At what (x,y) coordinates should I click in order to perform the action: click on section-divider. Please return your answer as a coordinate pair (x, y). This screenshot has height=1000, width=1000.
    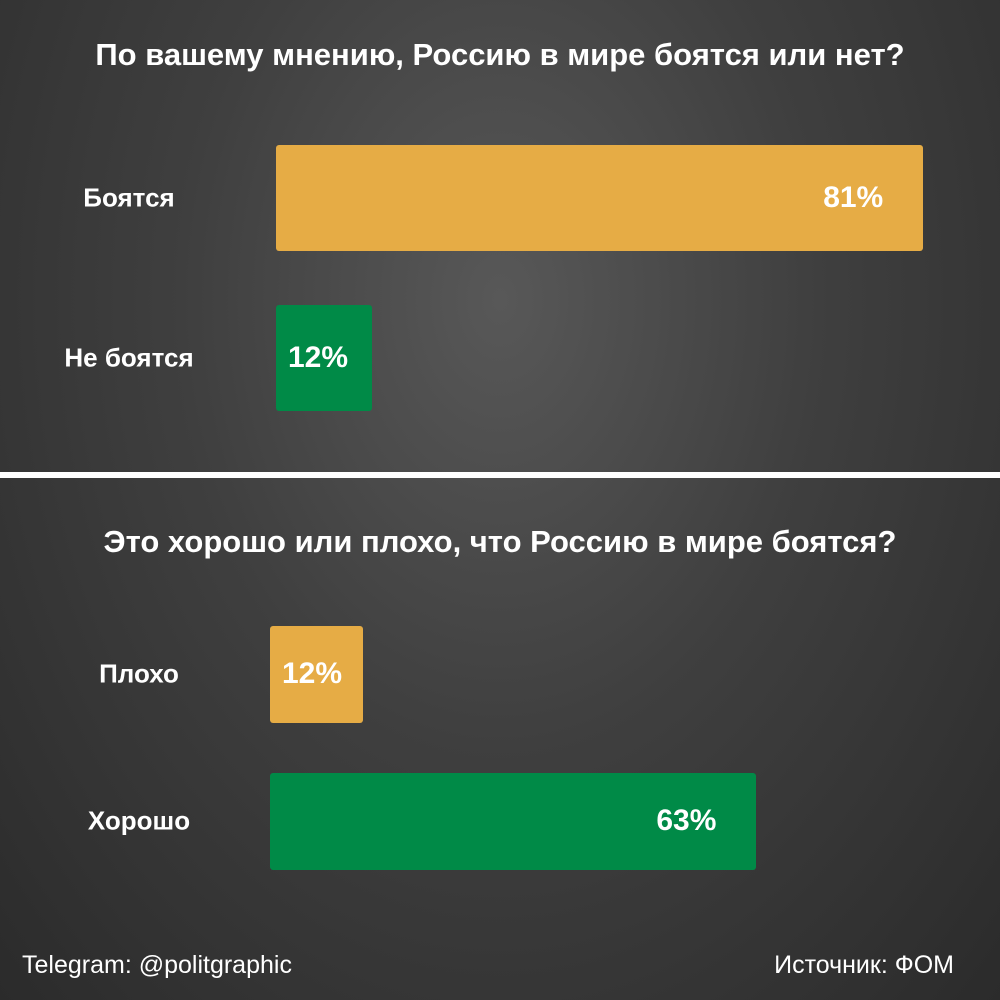
    Looking at the image, I should click on (500, 475).